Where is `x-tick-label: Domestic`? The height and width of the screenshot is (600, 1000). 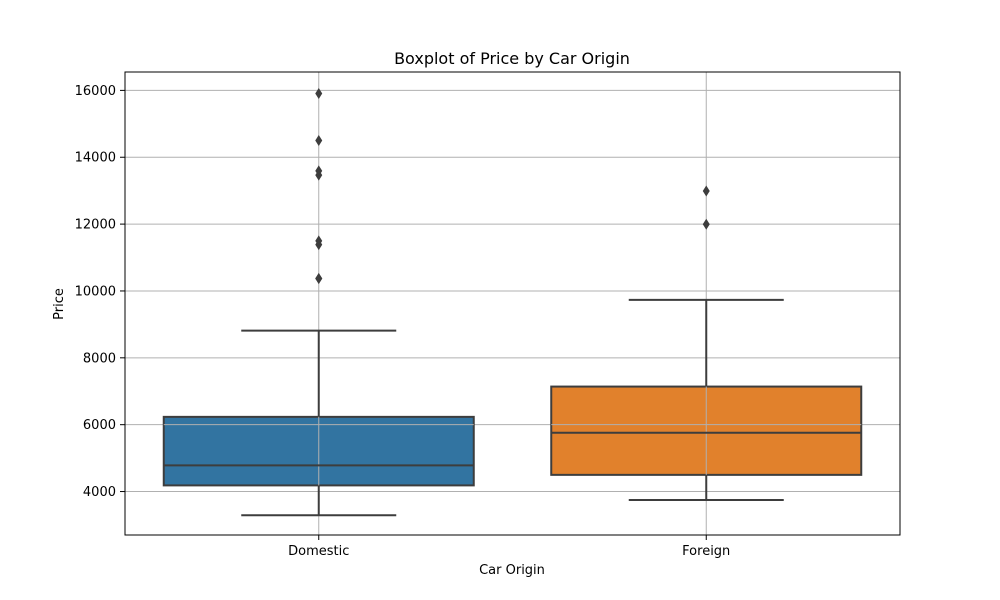
x-tick-label: Domestic is located at coordinates (318, 551).